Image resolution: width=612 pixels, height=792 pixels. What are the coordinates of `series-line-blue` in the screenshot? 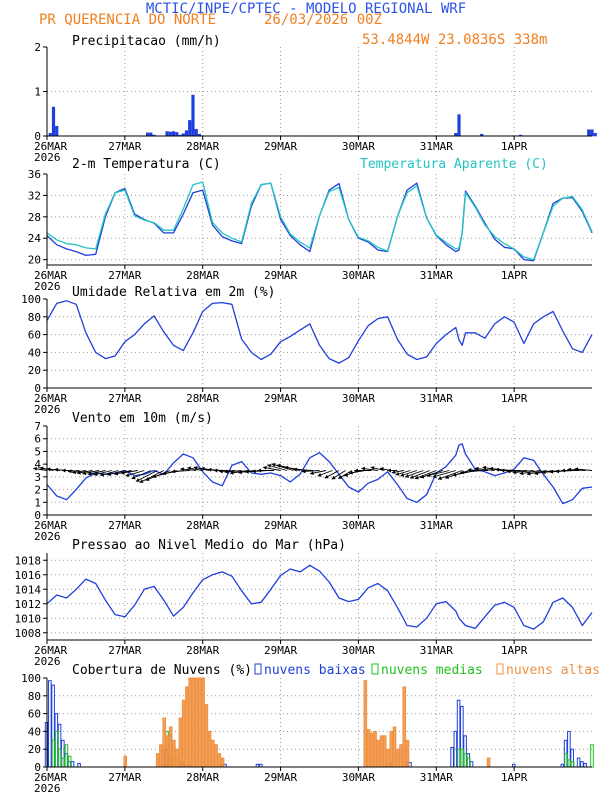 It's located at (319, 332).